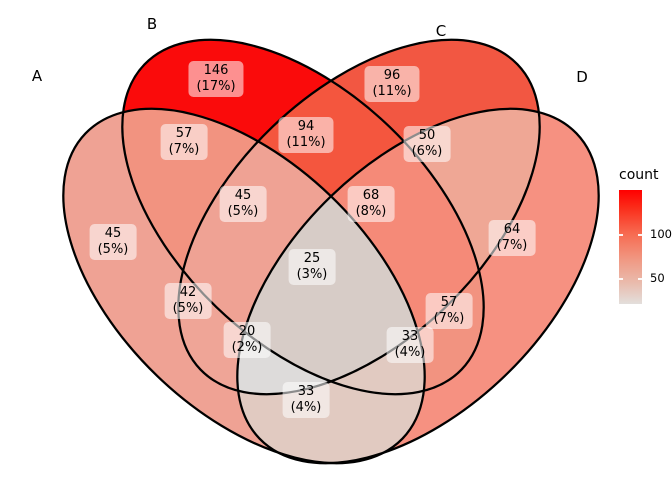  What do you see at coordinates (661, 234) in the screenshot?
I see `legend-tick-label: 100` at bounding box center [661, 234].